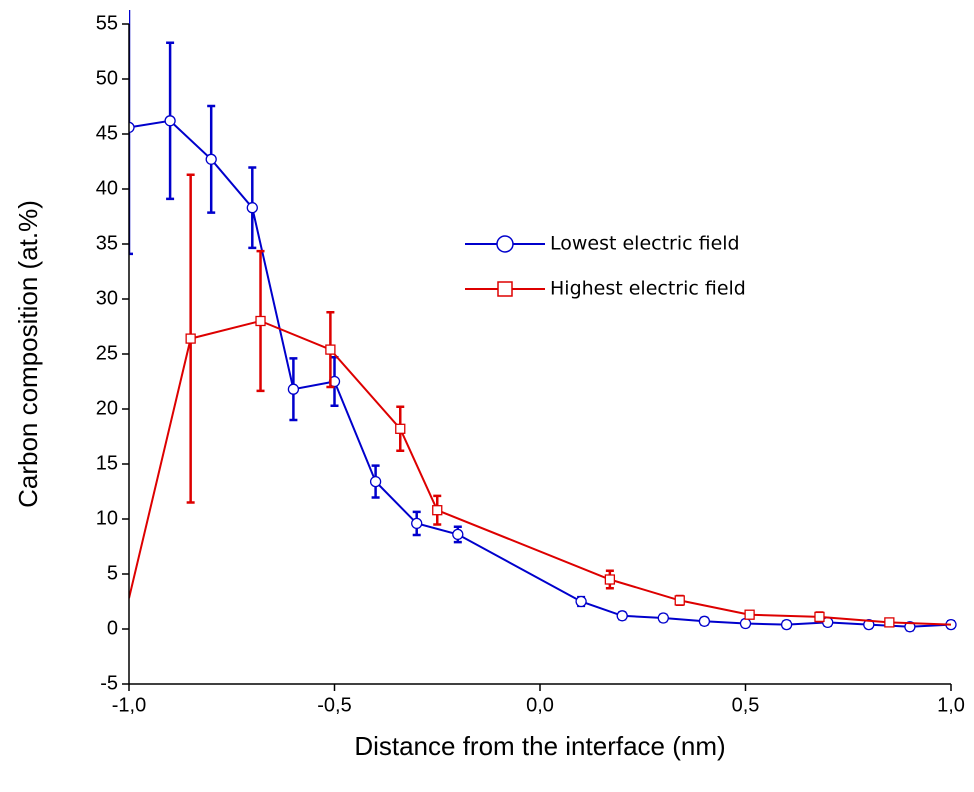  I want to click on y-axis-title: Carbon composition (at.%), so click(28, 354).